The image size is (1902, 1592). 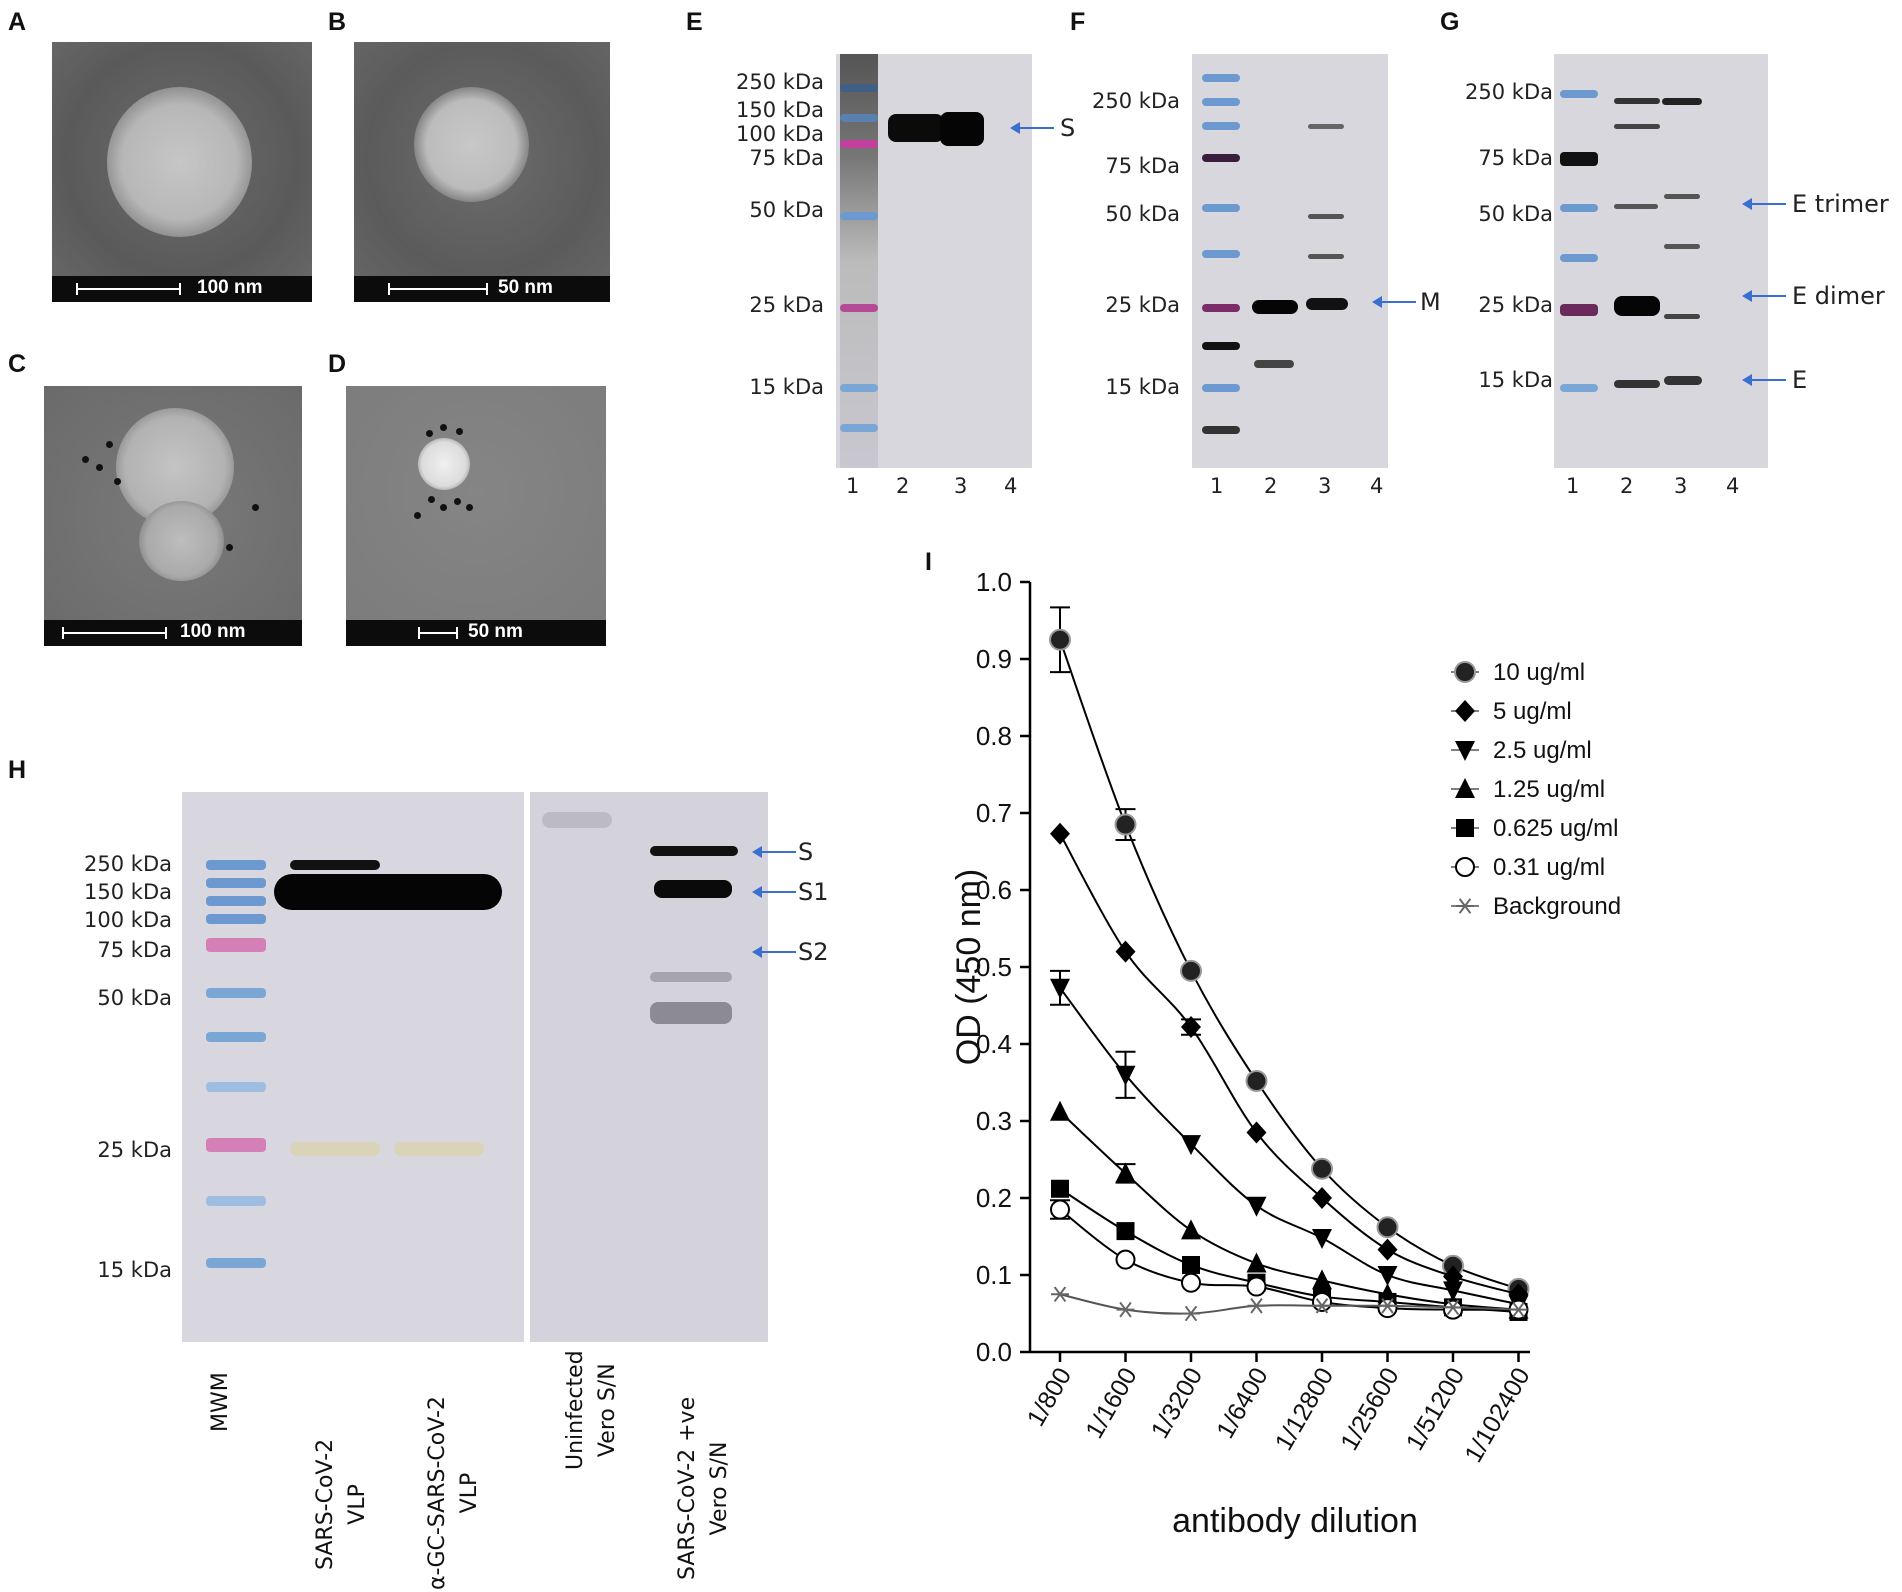 I want to click on mw-marker-h: 150 kDa, so click(x=128, y=892).